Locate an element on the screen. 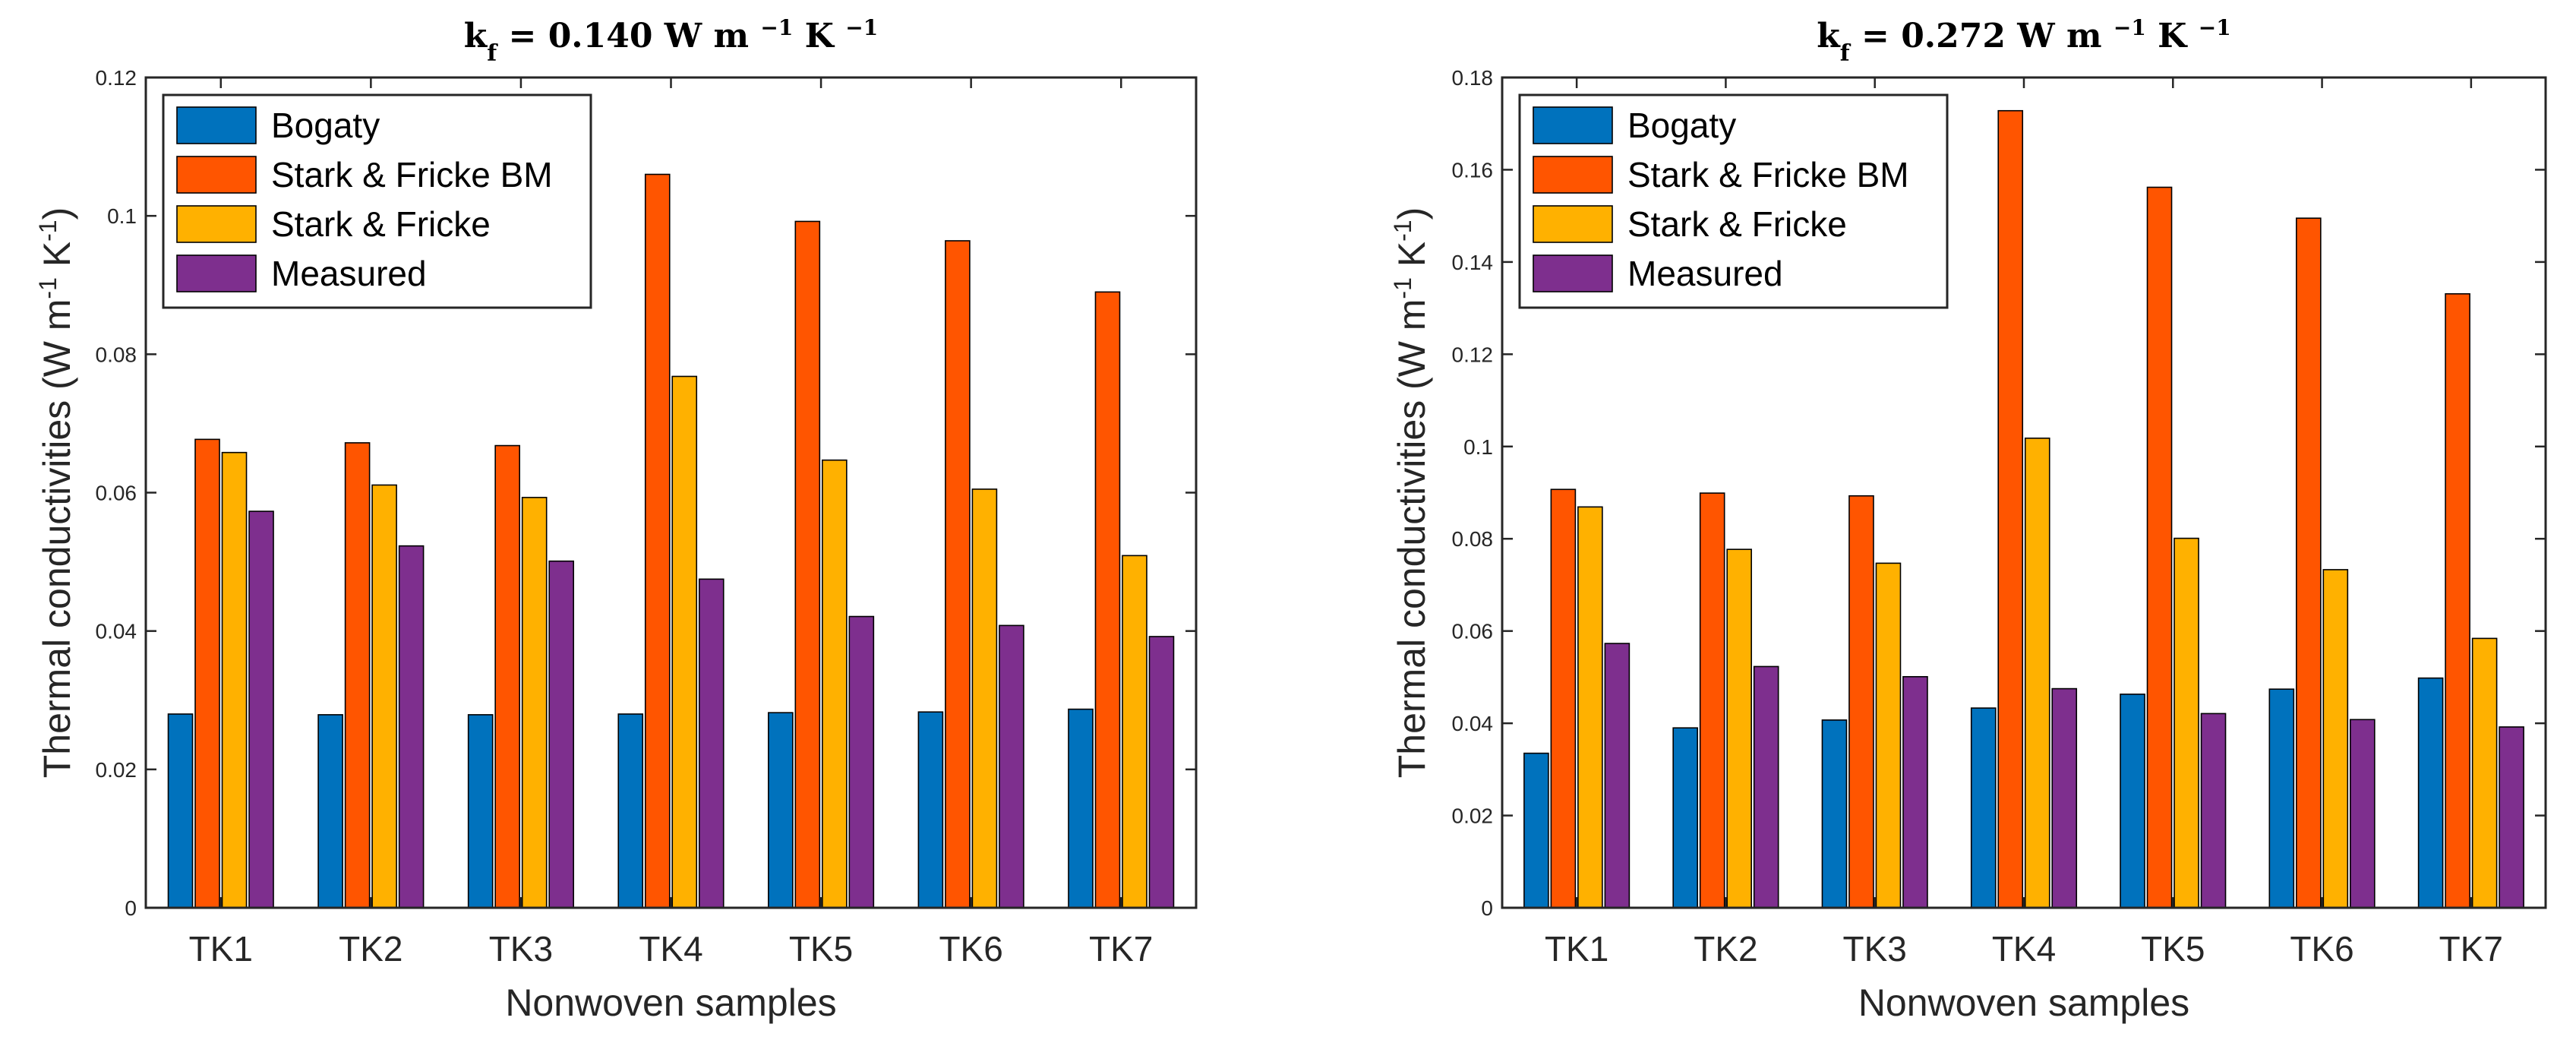  y-tick-label: 0.16 is located at coordinates (1473, 170).